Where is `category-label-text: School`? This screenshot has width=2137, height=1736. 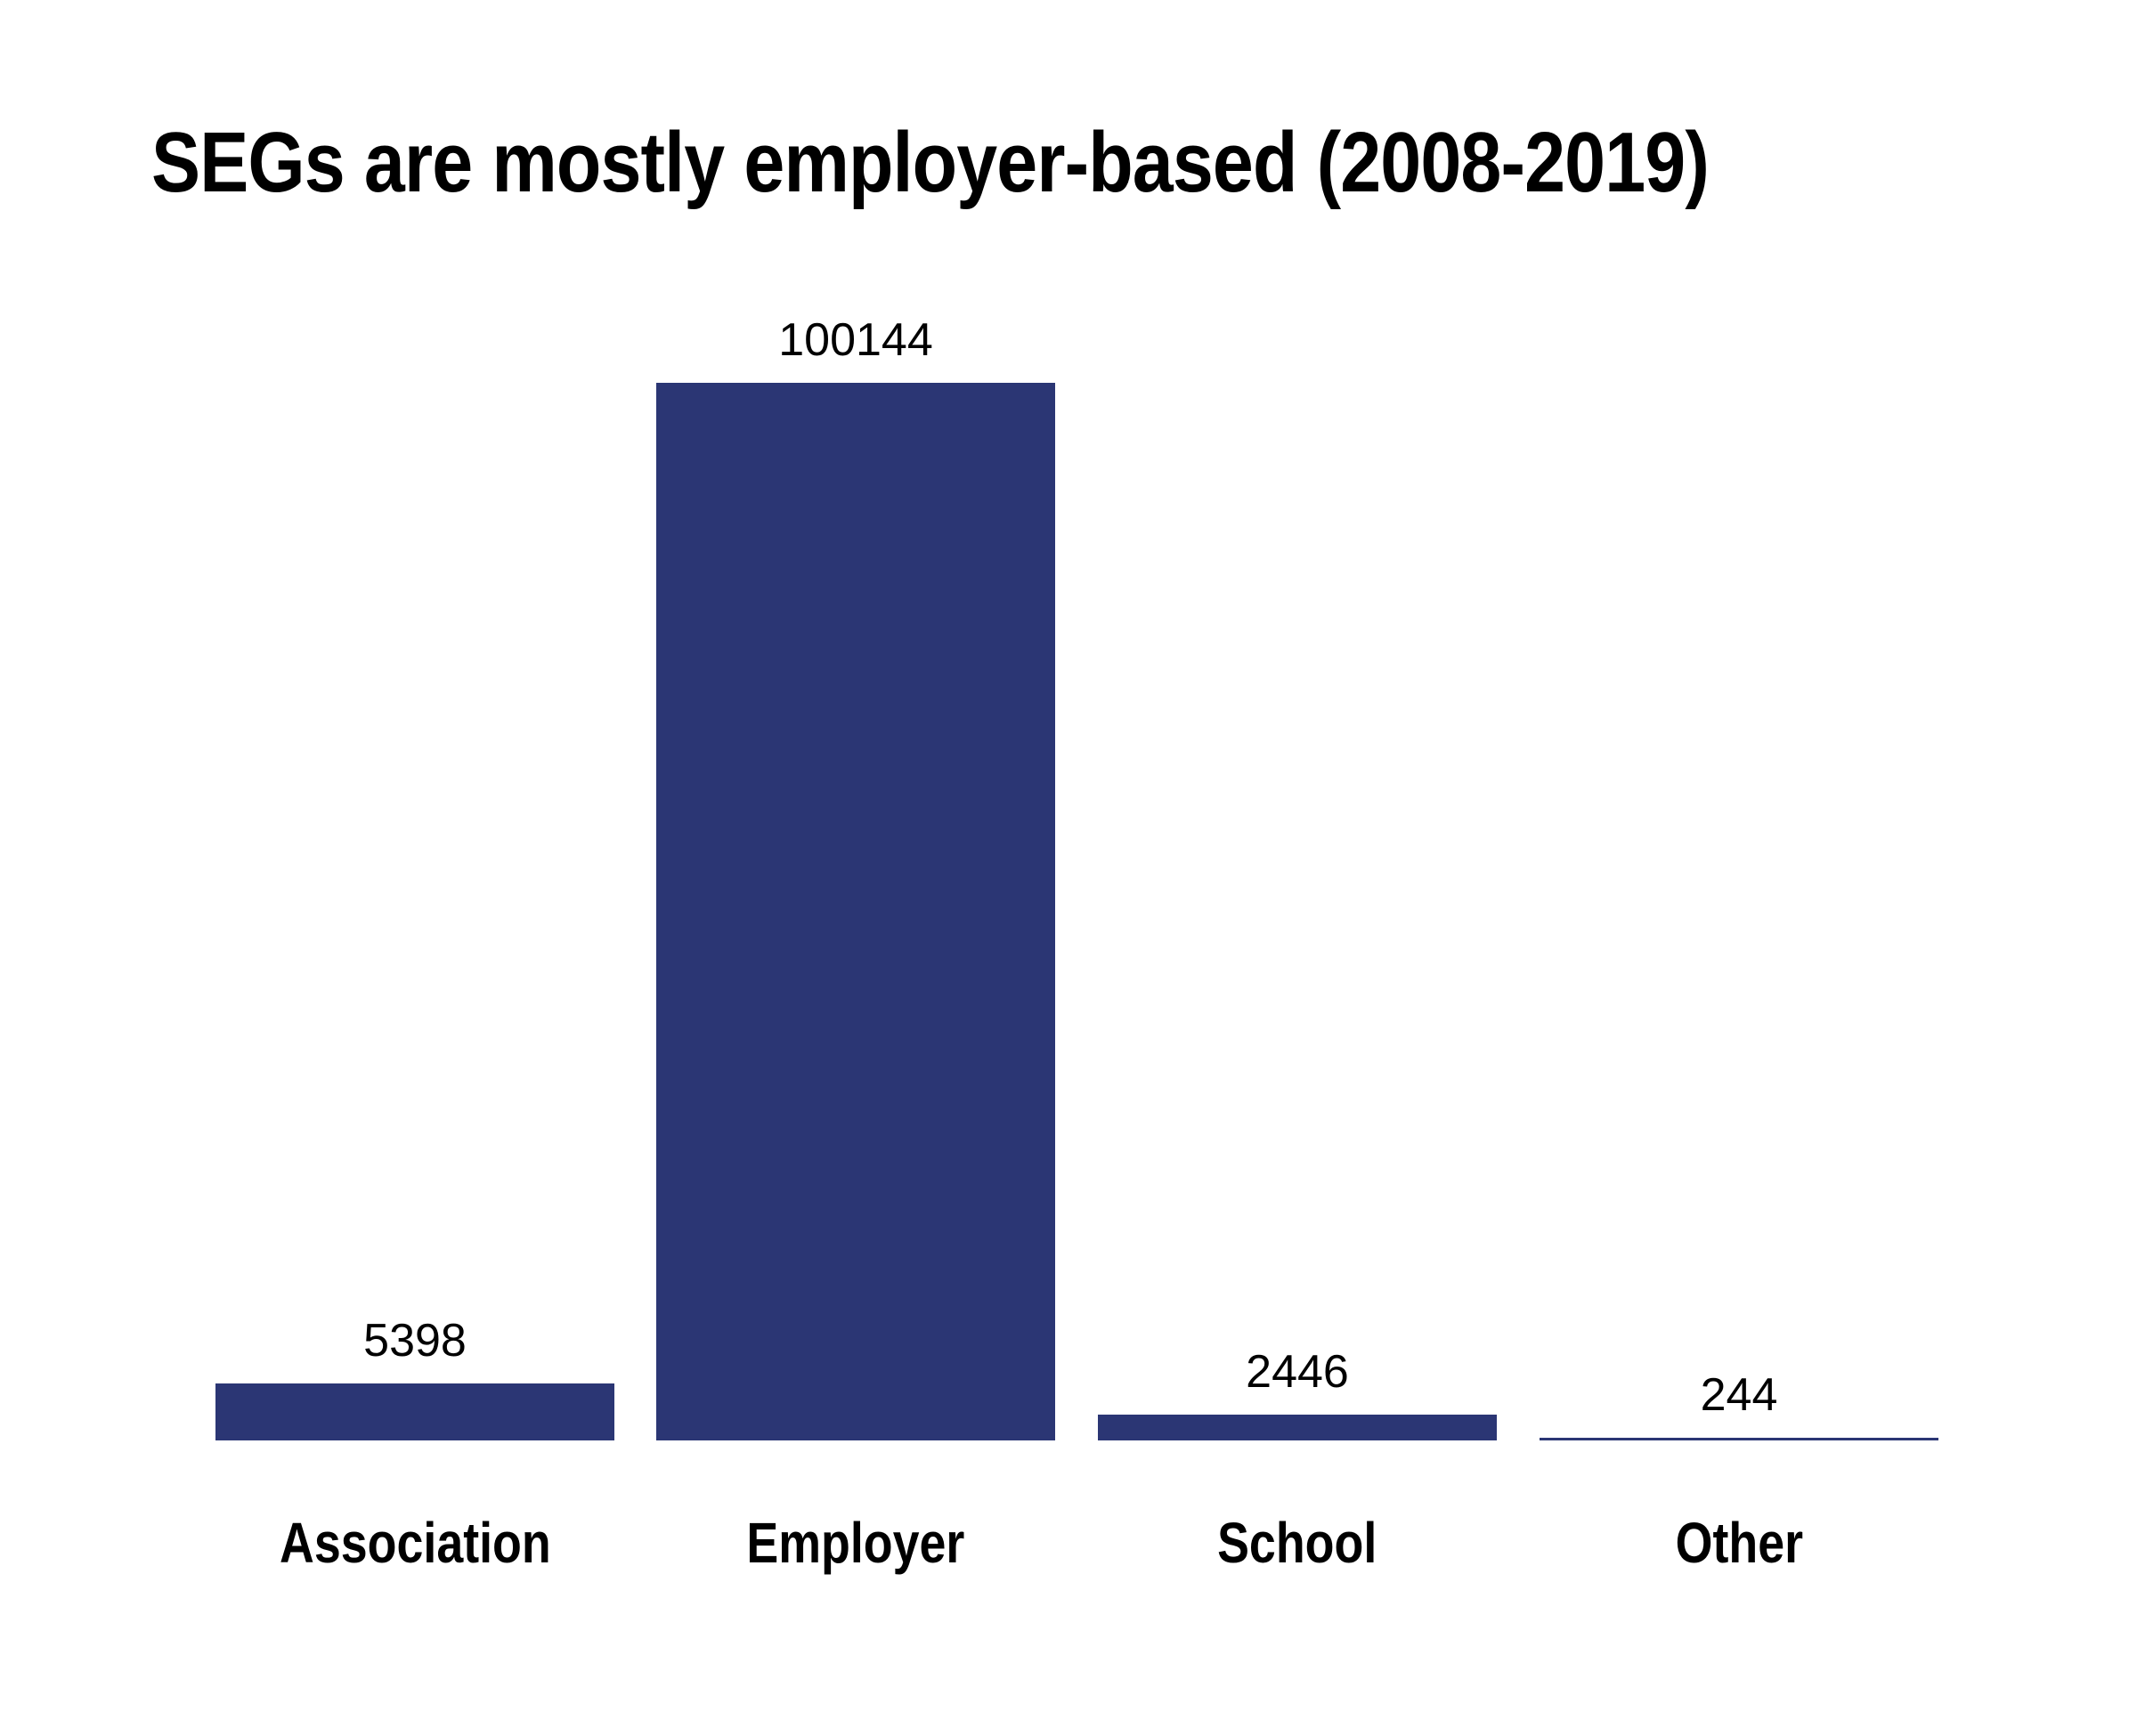
category-label-text: School is located at coordinates (1297, 1543).